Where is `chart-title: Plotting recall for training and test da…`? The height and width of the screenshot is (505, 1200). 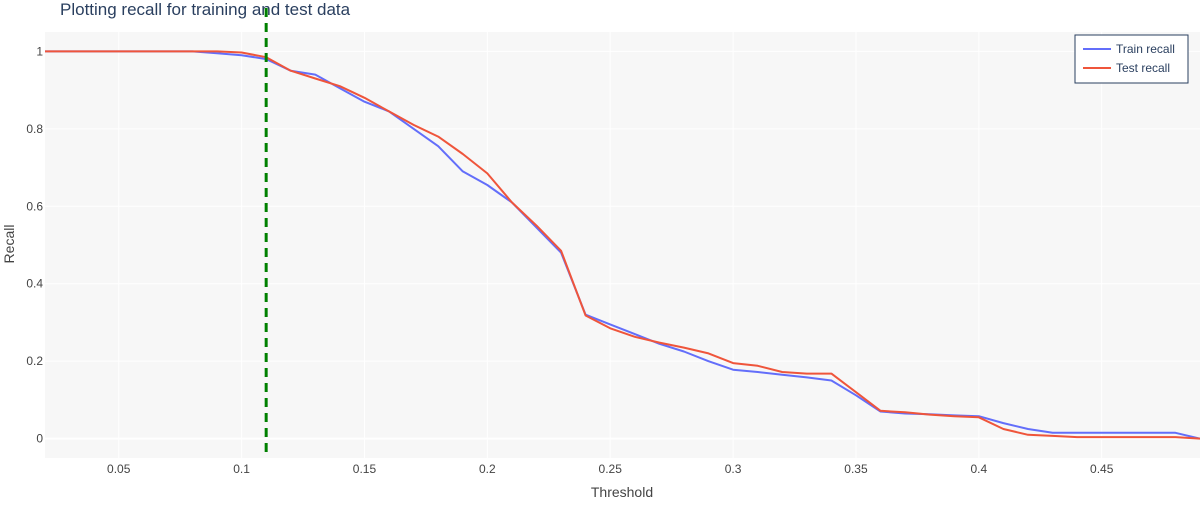
chart-title: Plotting recall for training and test da… is located at coordinates (205, 9).